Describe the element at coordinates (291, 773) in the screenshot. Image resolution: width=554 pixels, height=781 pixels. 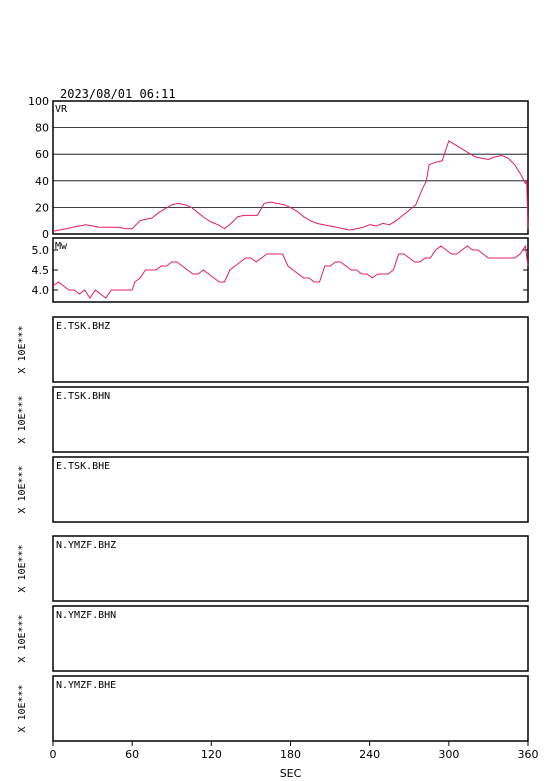
I see `x-axis-label: SEC` at that location.